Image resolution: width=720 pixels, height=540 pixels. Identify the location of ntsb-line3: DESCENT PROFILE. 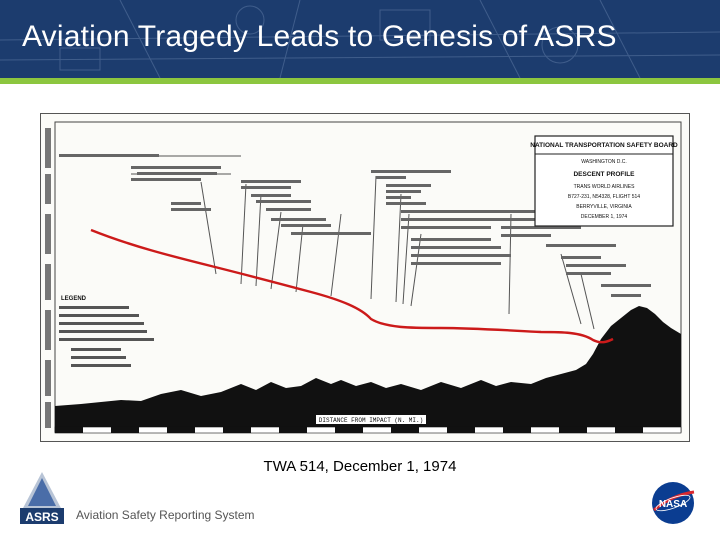
(604, 174).